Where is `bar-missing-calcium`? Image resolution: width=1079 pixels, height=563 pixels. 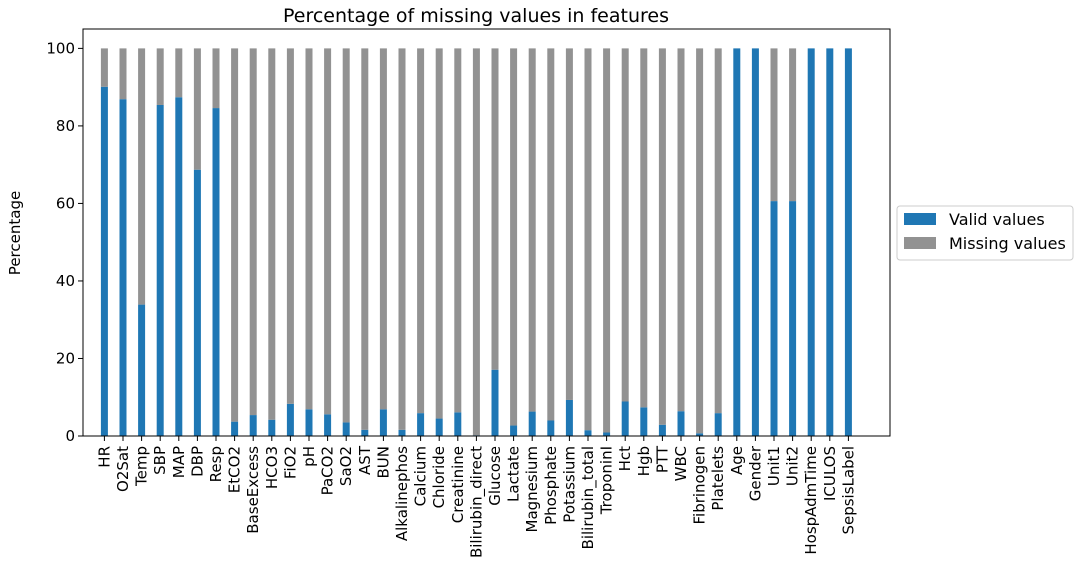
bar-missing-calcium is located at coordinates (421, 231).